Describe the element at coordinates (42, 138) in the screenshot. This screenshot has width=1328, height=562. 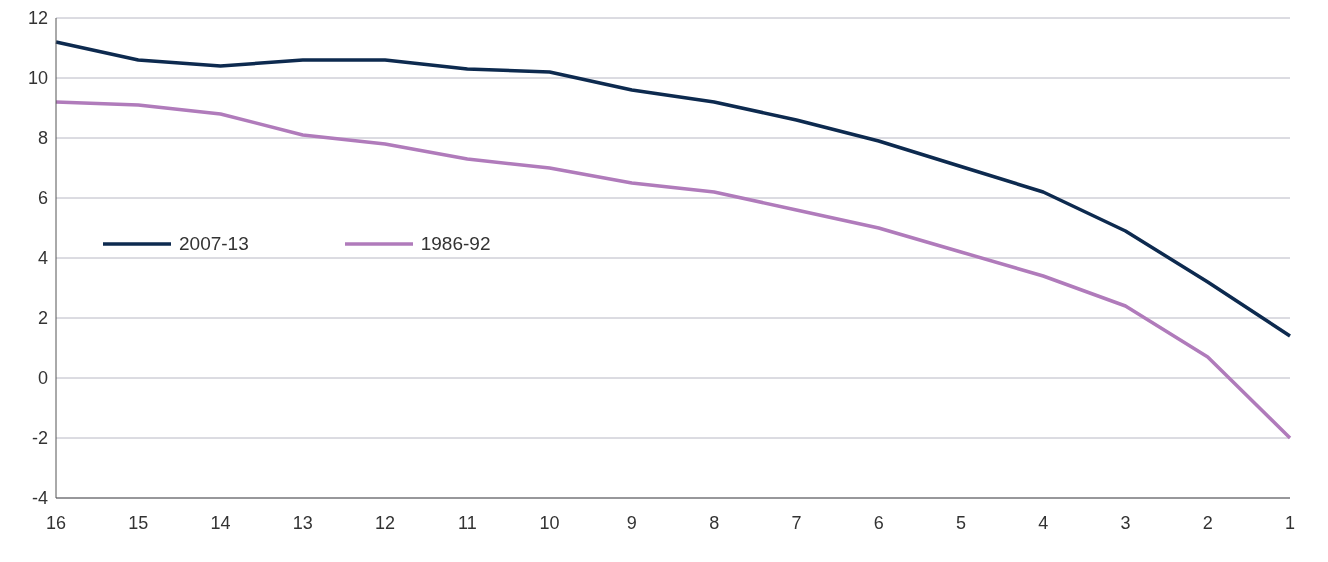
I see `y-tick-label: 8` at that location.